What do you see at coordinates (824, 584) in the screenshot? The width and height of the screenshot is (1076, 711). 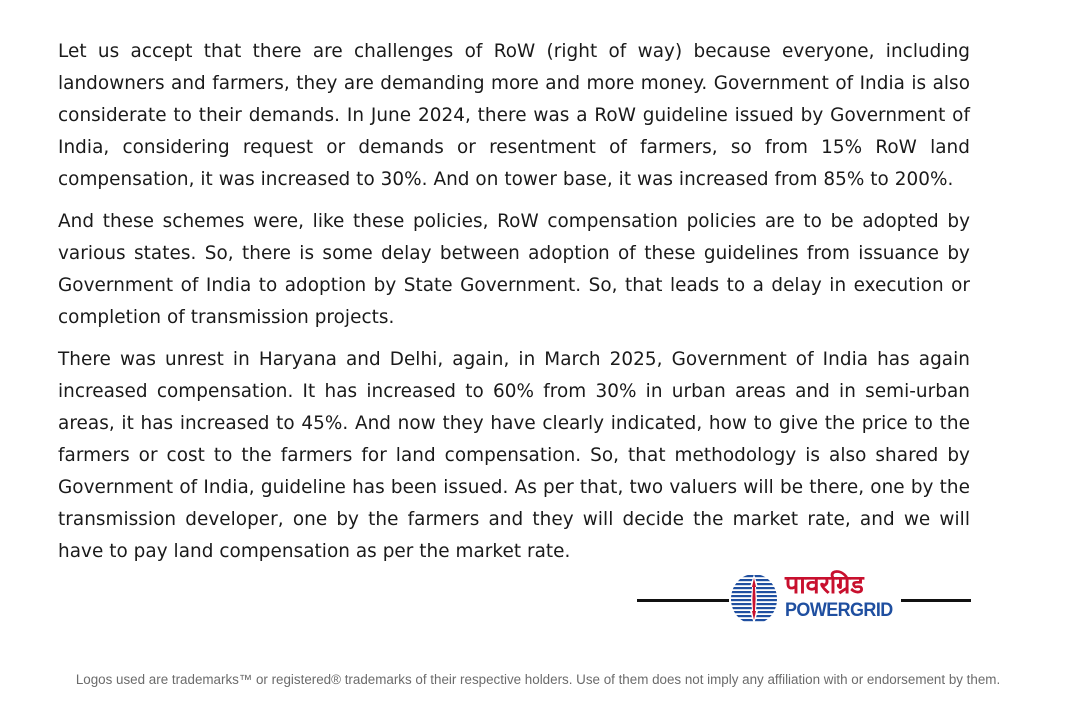 I see `logo-hindi-text: पावरग्रिड` at bounding box center [824, 584].